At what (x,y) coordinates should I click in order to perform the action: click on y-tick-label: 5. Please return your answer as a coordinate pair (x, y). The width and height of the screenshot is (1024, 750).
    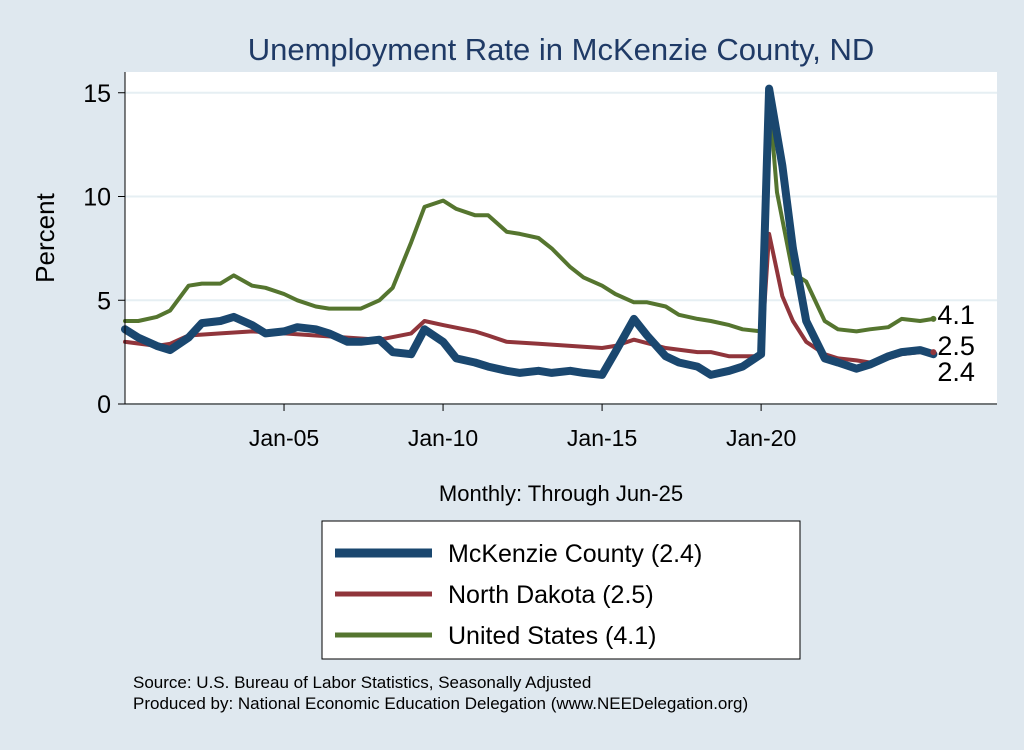
    Looking at the image, I should click on (104, 301).